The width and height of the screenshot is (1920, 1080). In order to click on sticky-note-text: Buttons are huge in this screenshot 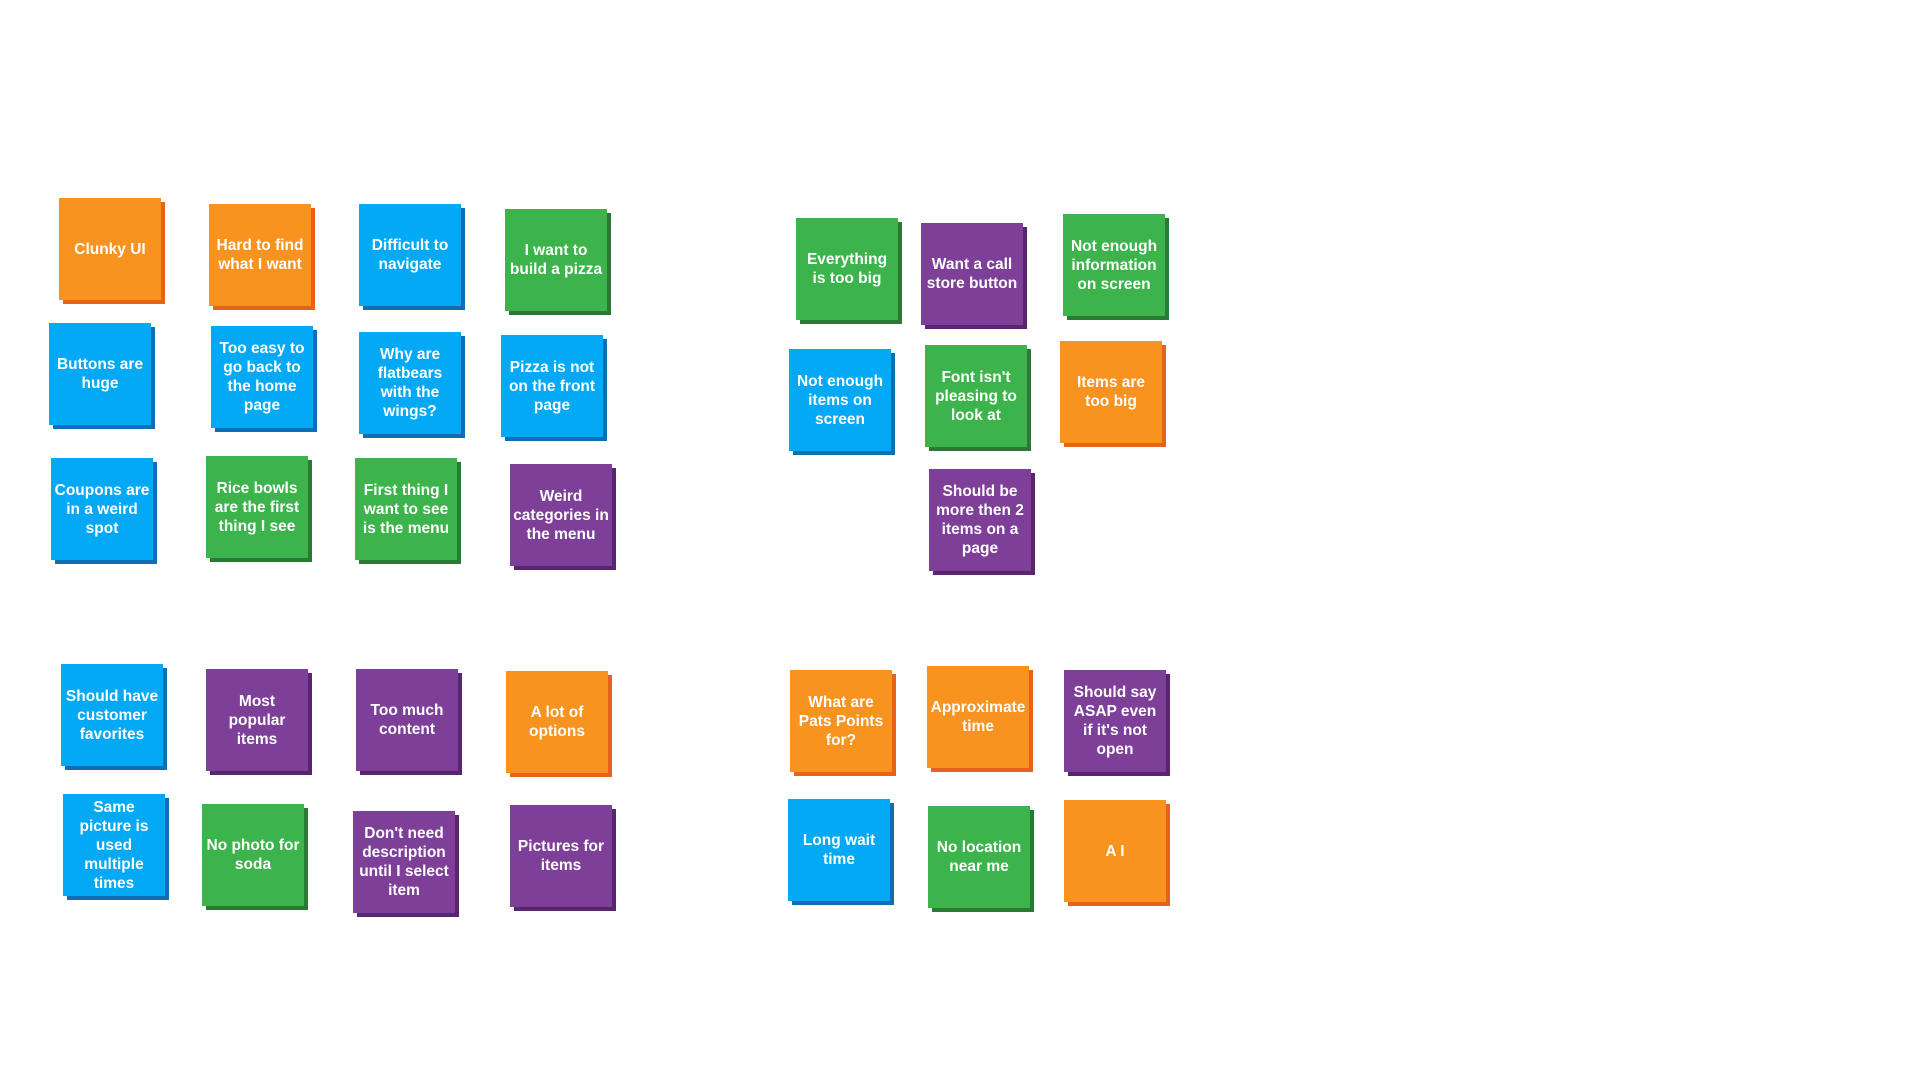, I will do `click(100, 374)`.